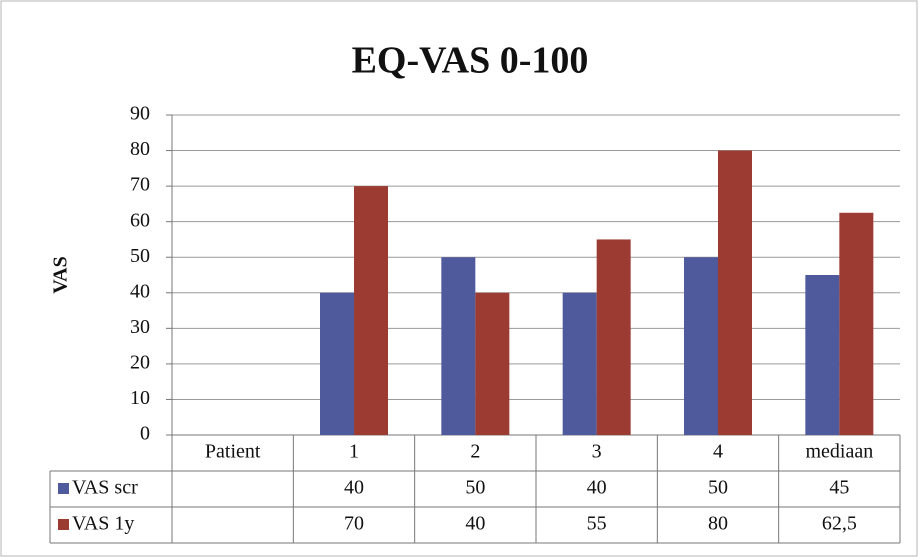  Describe the element at coordinates (145, 434) in the screenshot. I see `y-tick-label: 0` at that location.